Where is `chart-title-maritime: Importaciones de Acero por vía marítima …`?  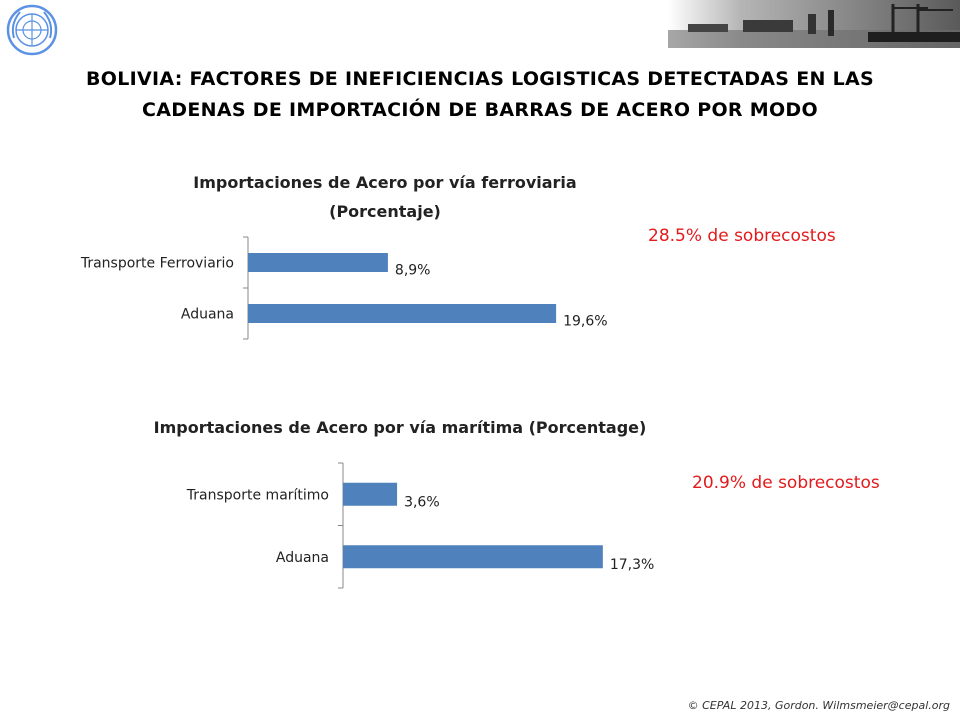 chart-title-maritime: Importaciones de Acero por vía marítima … is located at coordinates (400, 427).